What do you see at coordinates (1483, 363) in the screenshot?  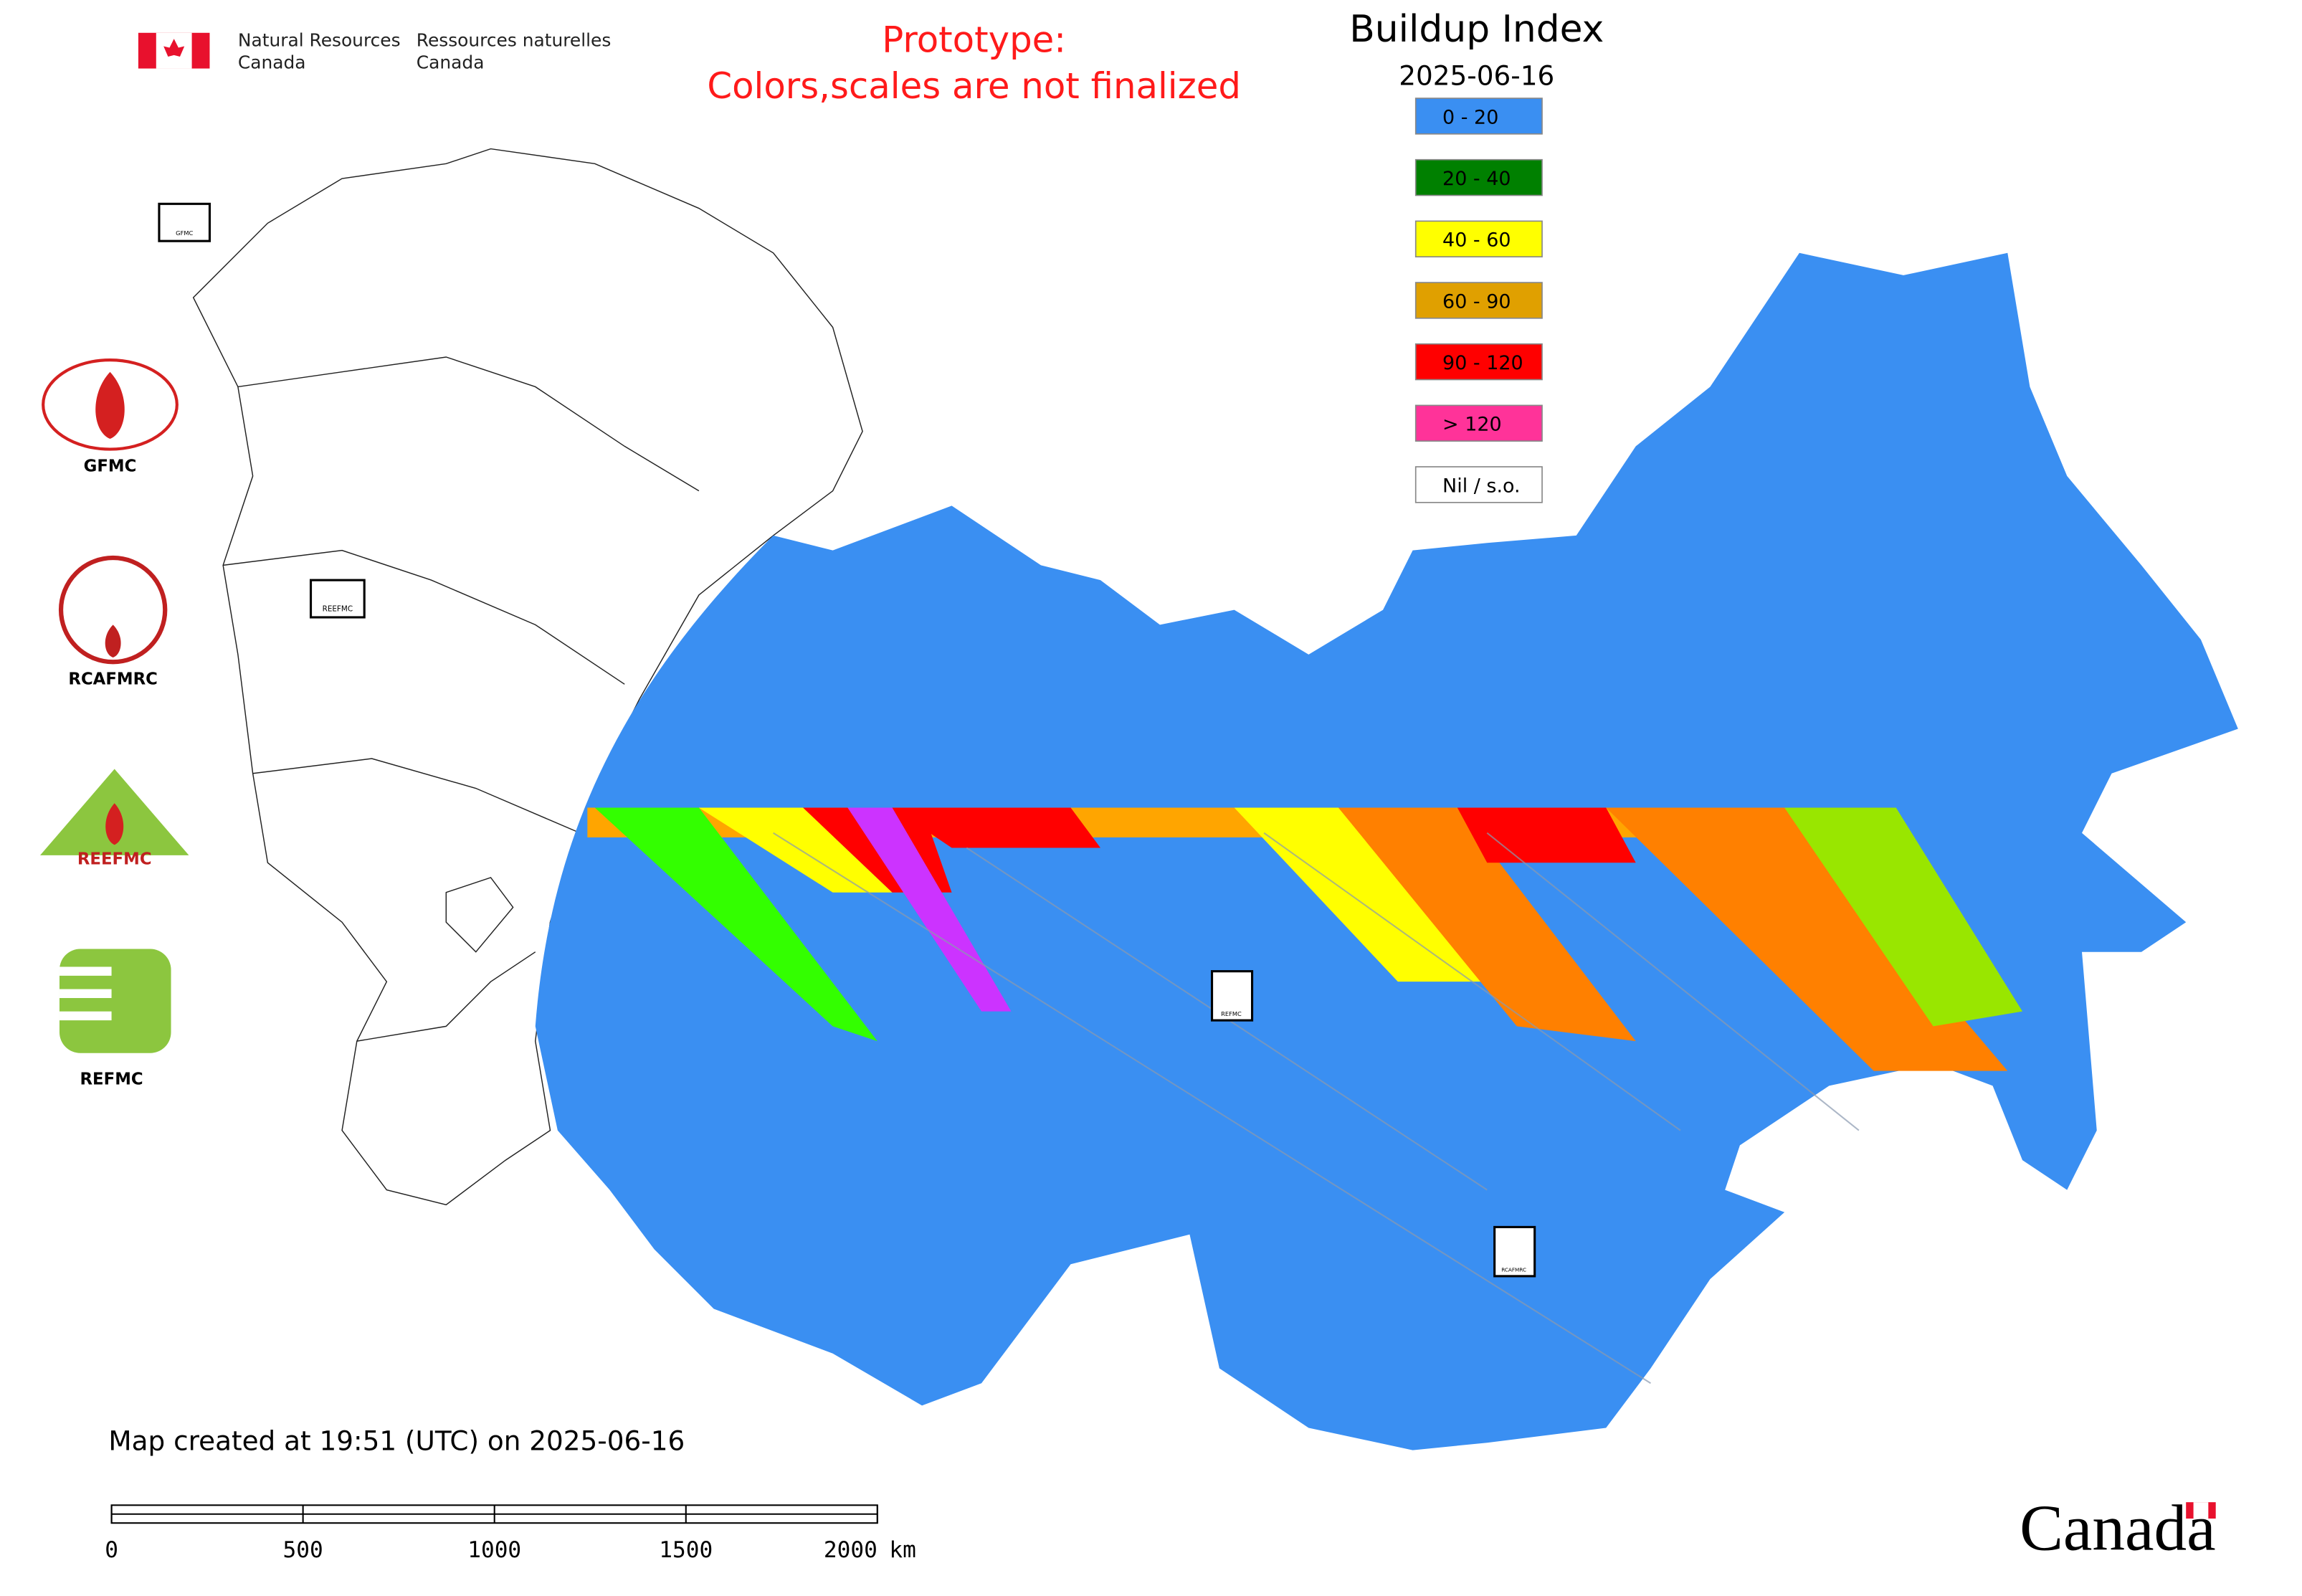 I see `legend-label: 90 - 120` at bounding box center [1483, 363].